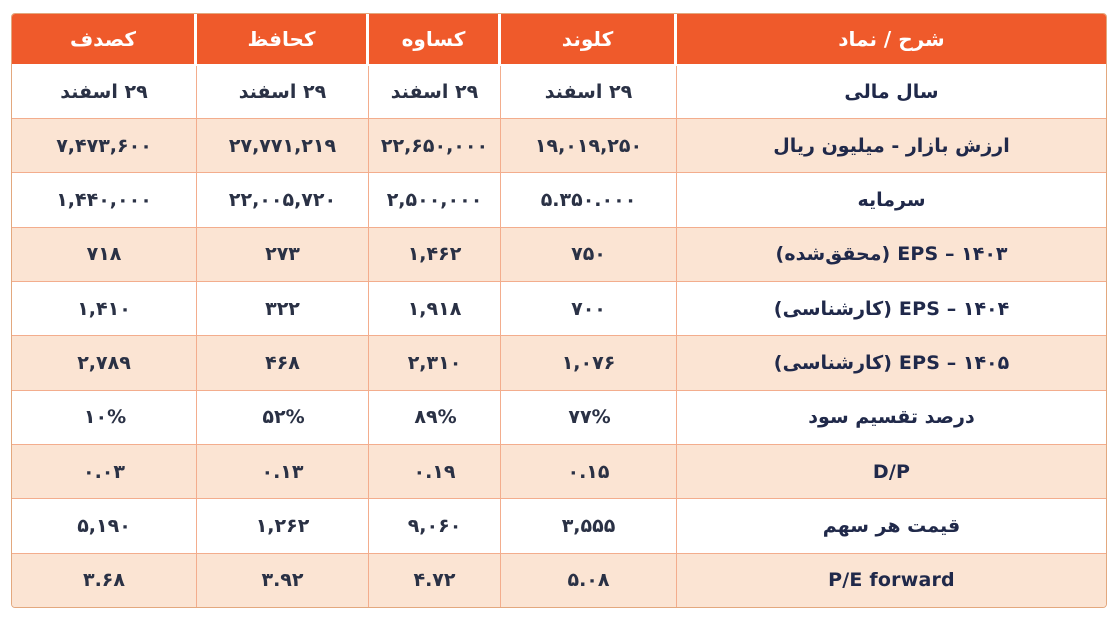  I want to click on table-cell: ۷,۴۷۳,۶۰۰, so click(104, 145).